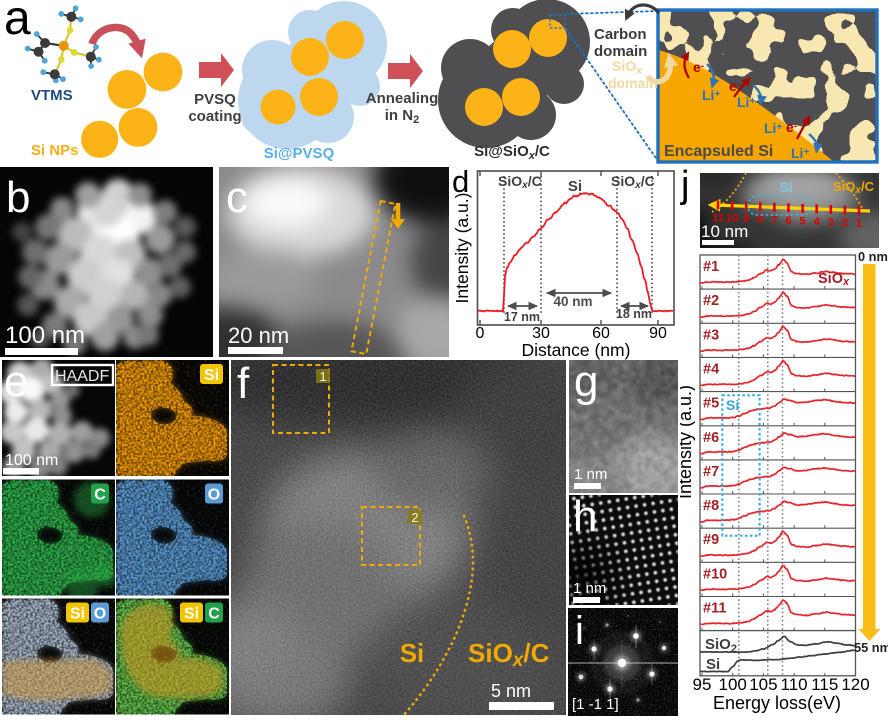 Image resolution: width=888 pixels, height=720 pixels. Describe the element at coordinates (746, 219) in the screenshot. I see `svg-text: 9` at that location.